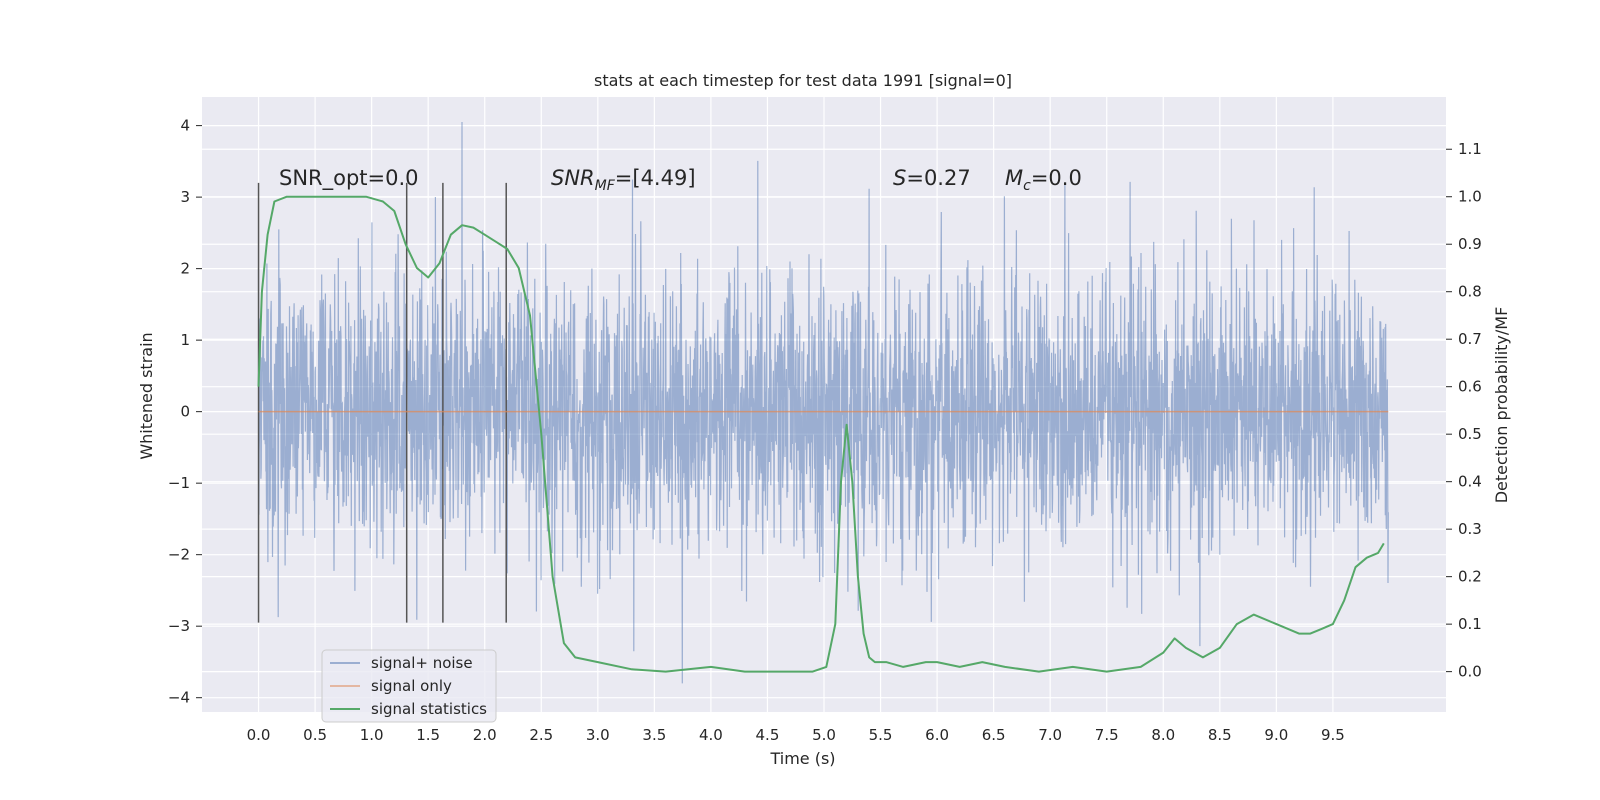 This screenshot has height=800, width=1600. What do you see at coordinates (938, 178) in the screenshot?
I see `s-value: =0.27` at bounding box center [938, 178].